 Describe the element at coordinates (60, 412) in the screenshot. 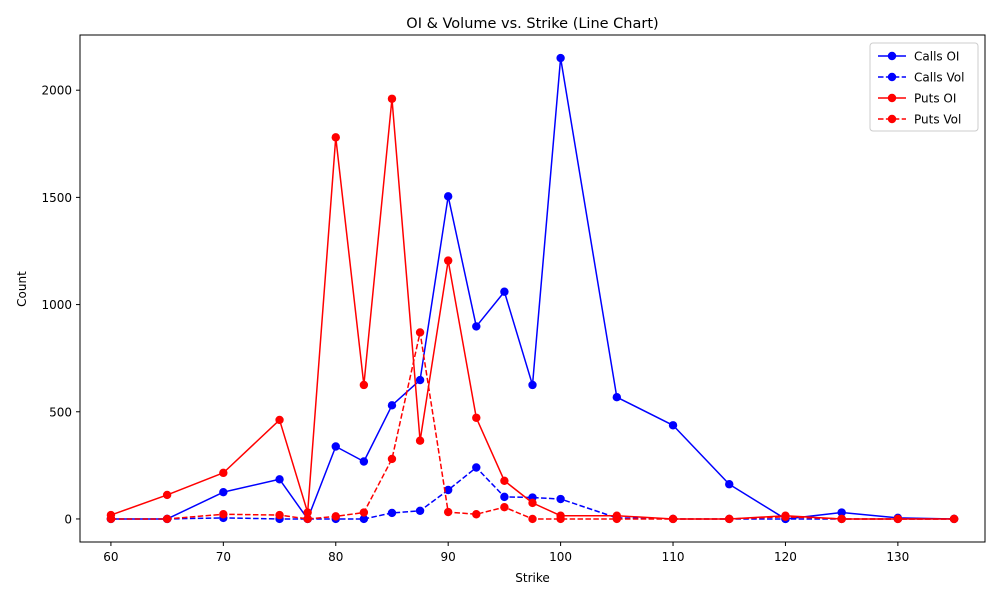

I see `y-tick-label: 500` at that location.